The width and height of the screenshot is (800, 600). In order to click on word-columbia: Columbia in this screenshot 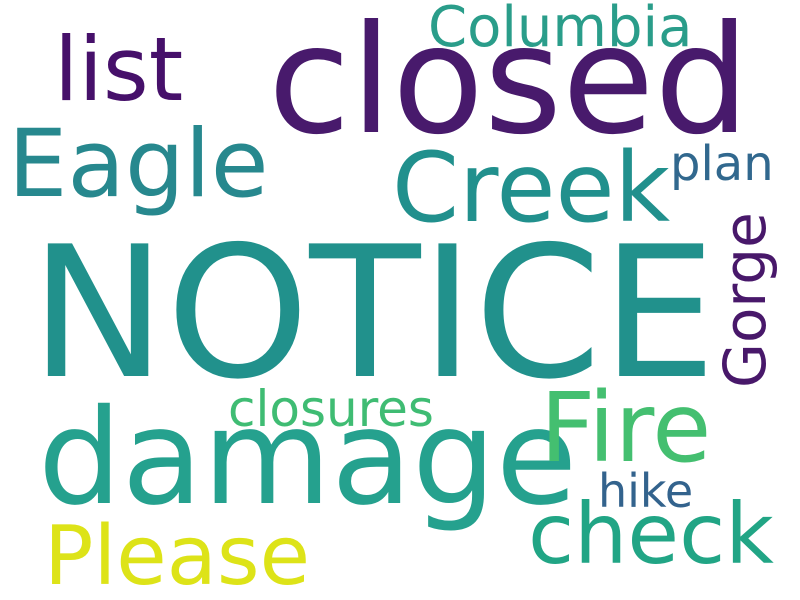, I will do `click(560, 30)`.